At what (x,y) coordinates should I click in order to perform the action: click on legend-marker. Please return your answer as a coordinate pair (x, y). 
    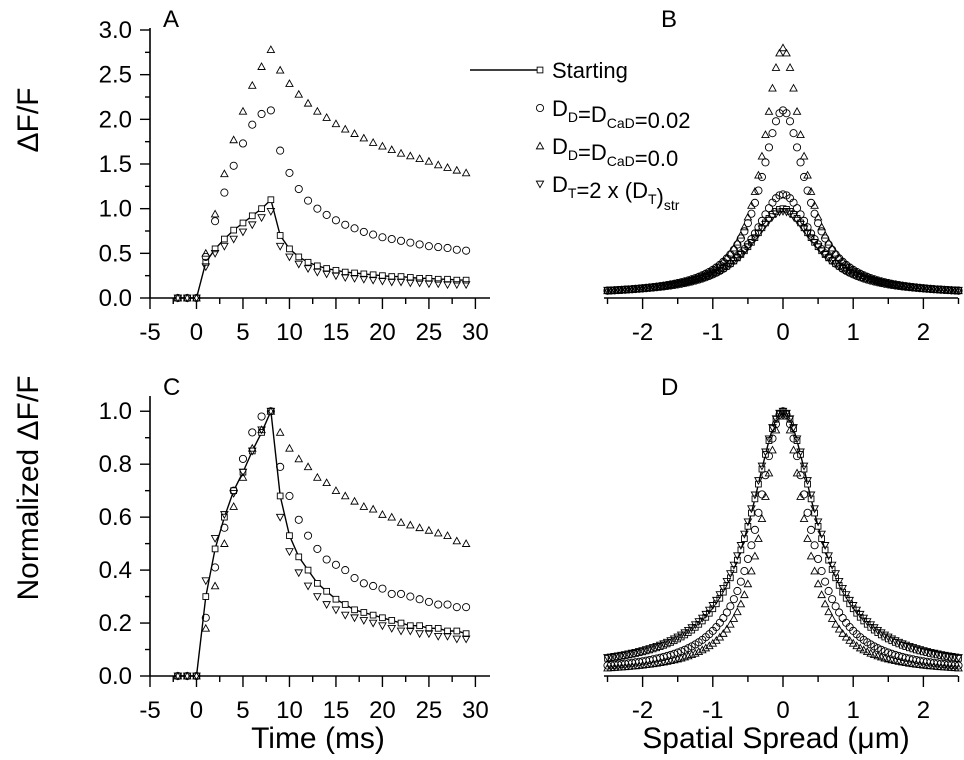
    Looking at the image, I should click on (540, 108).